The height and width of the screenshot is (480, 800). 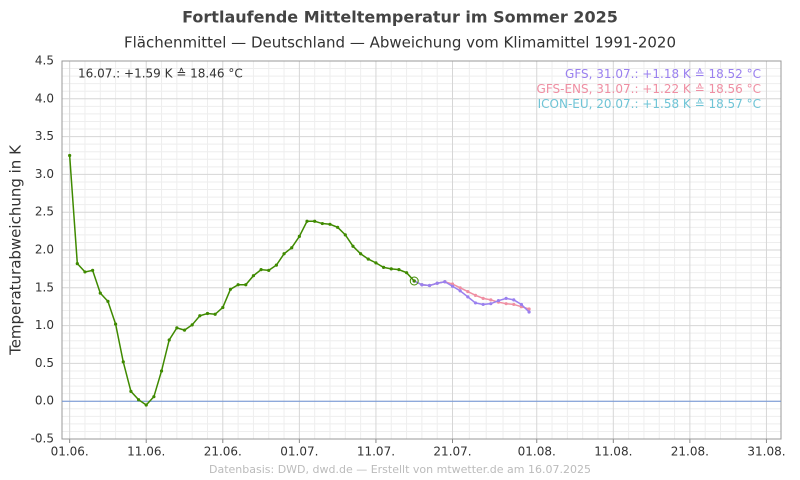 I want to click on y-tick-label: 3.5, so click(x=44, y=136).